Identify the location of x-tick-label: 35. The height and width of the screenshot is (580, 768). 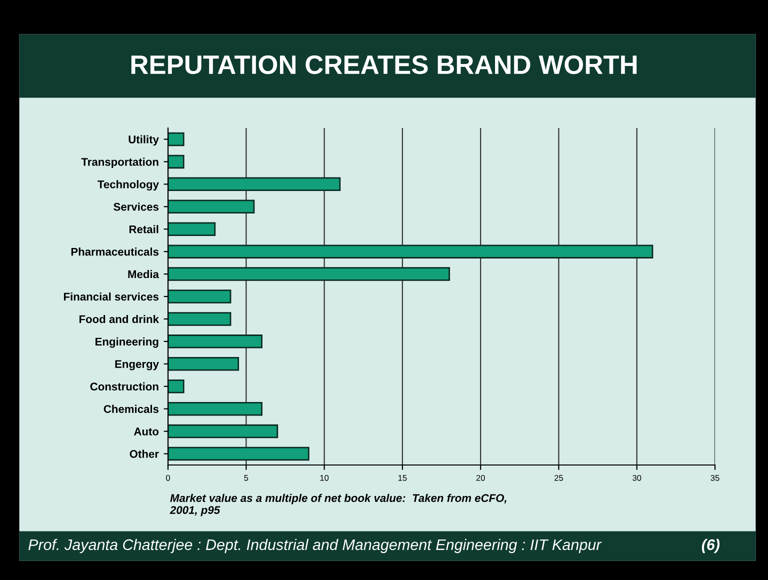
(715, 477).